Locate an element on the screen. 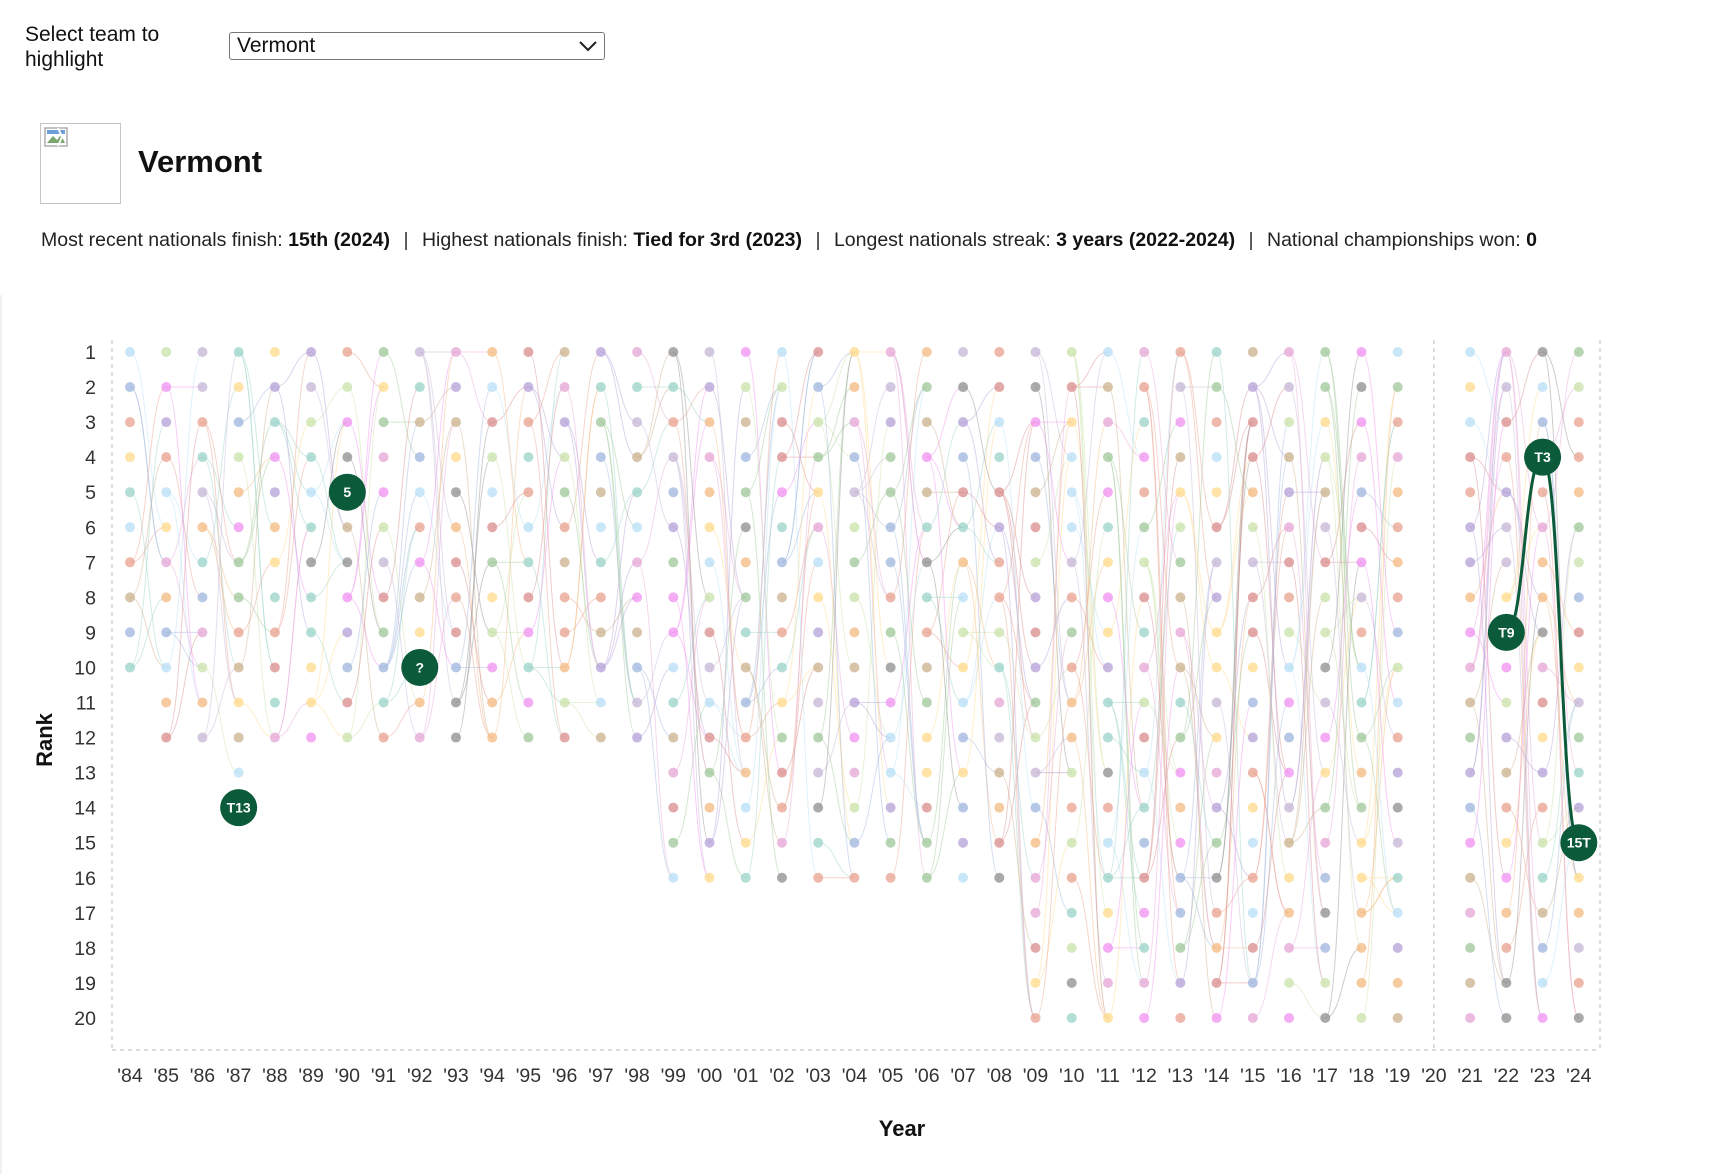  y-tick-label: 20 is located at coordinates (85, 1019).